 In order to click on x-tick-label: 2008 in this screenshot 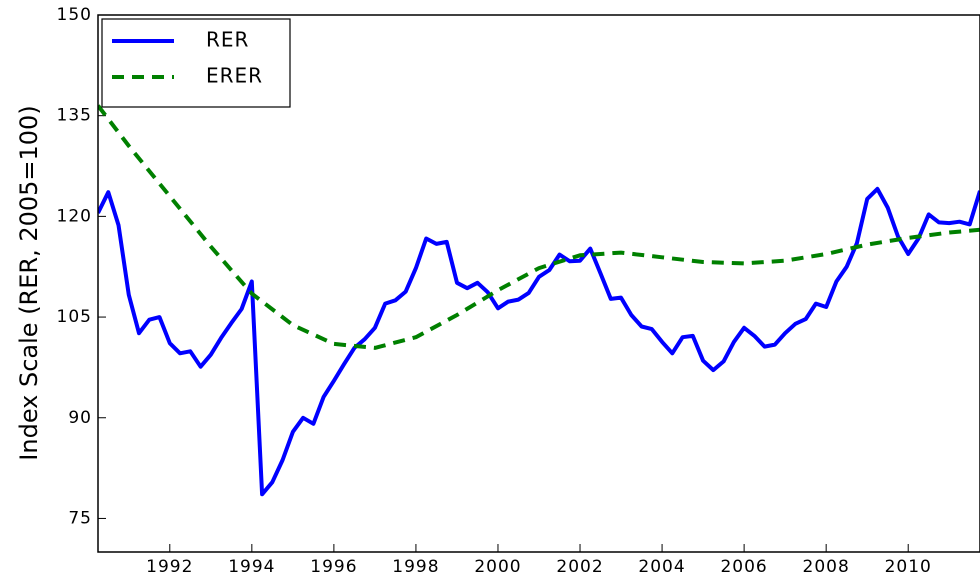, I will do `click(826, 567)`.